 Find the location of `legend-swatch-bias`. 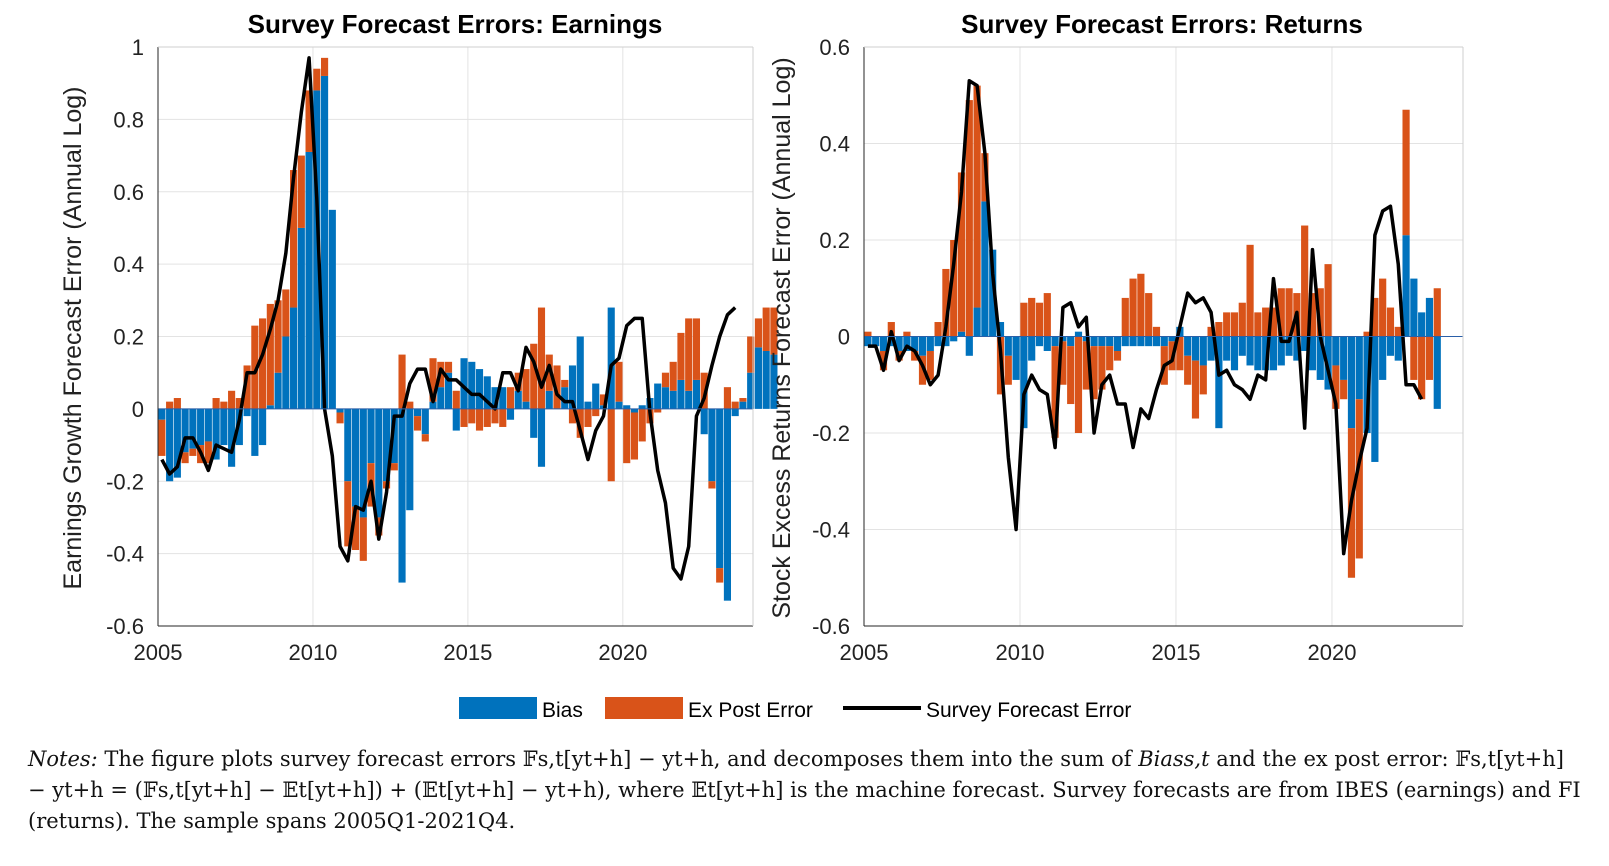

legend-swatch-bias is located at coordinates (498, 708).